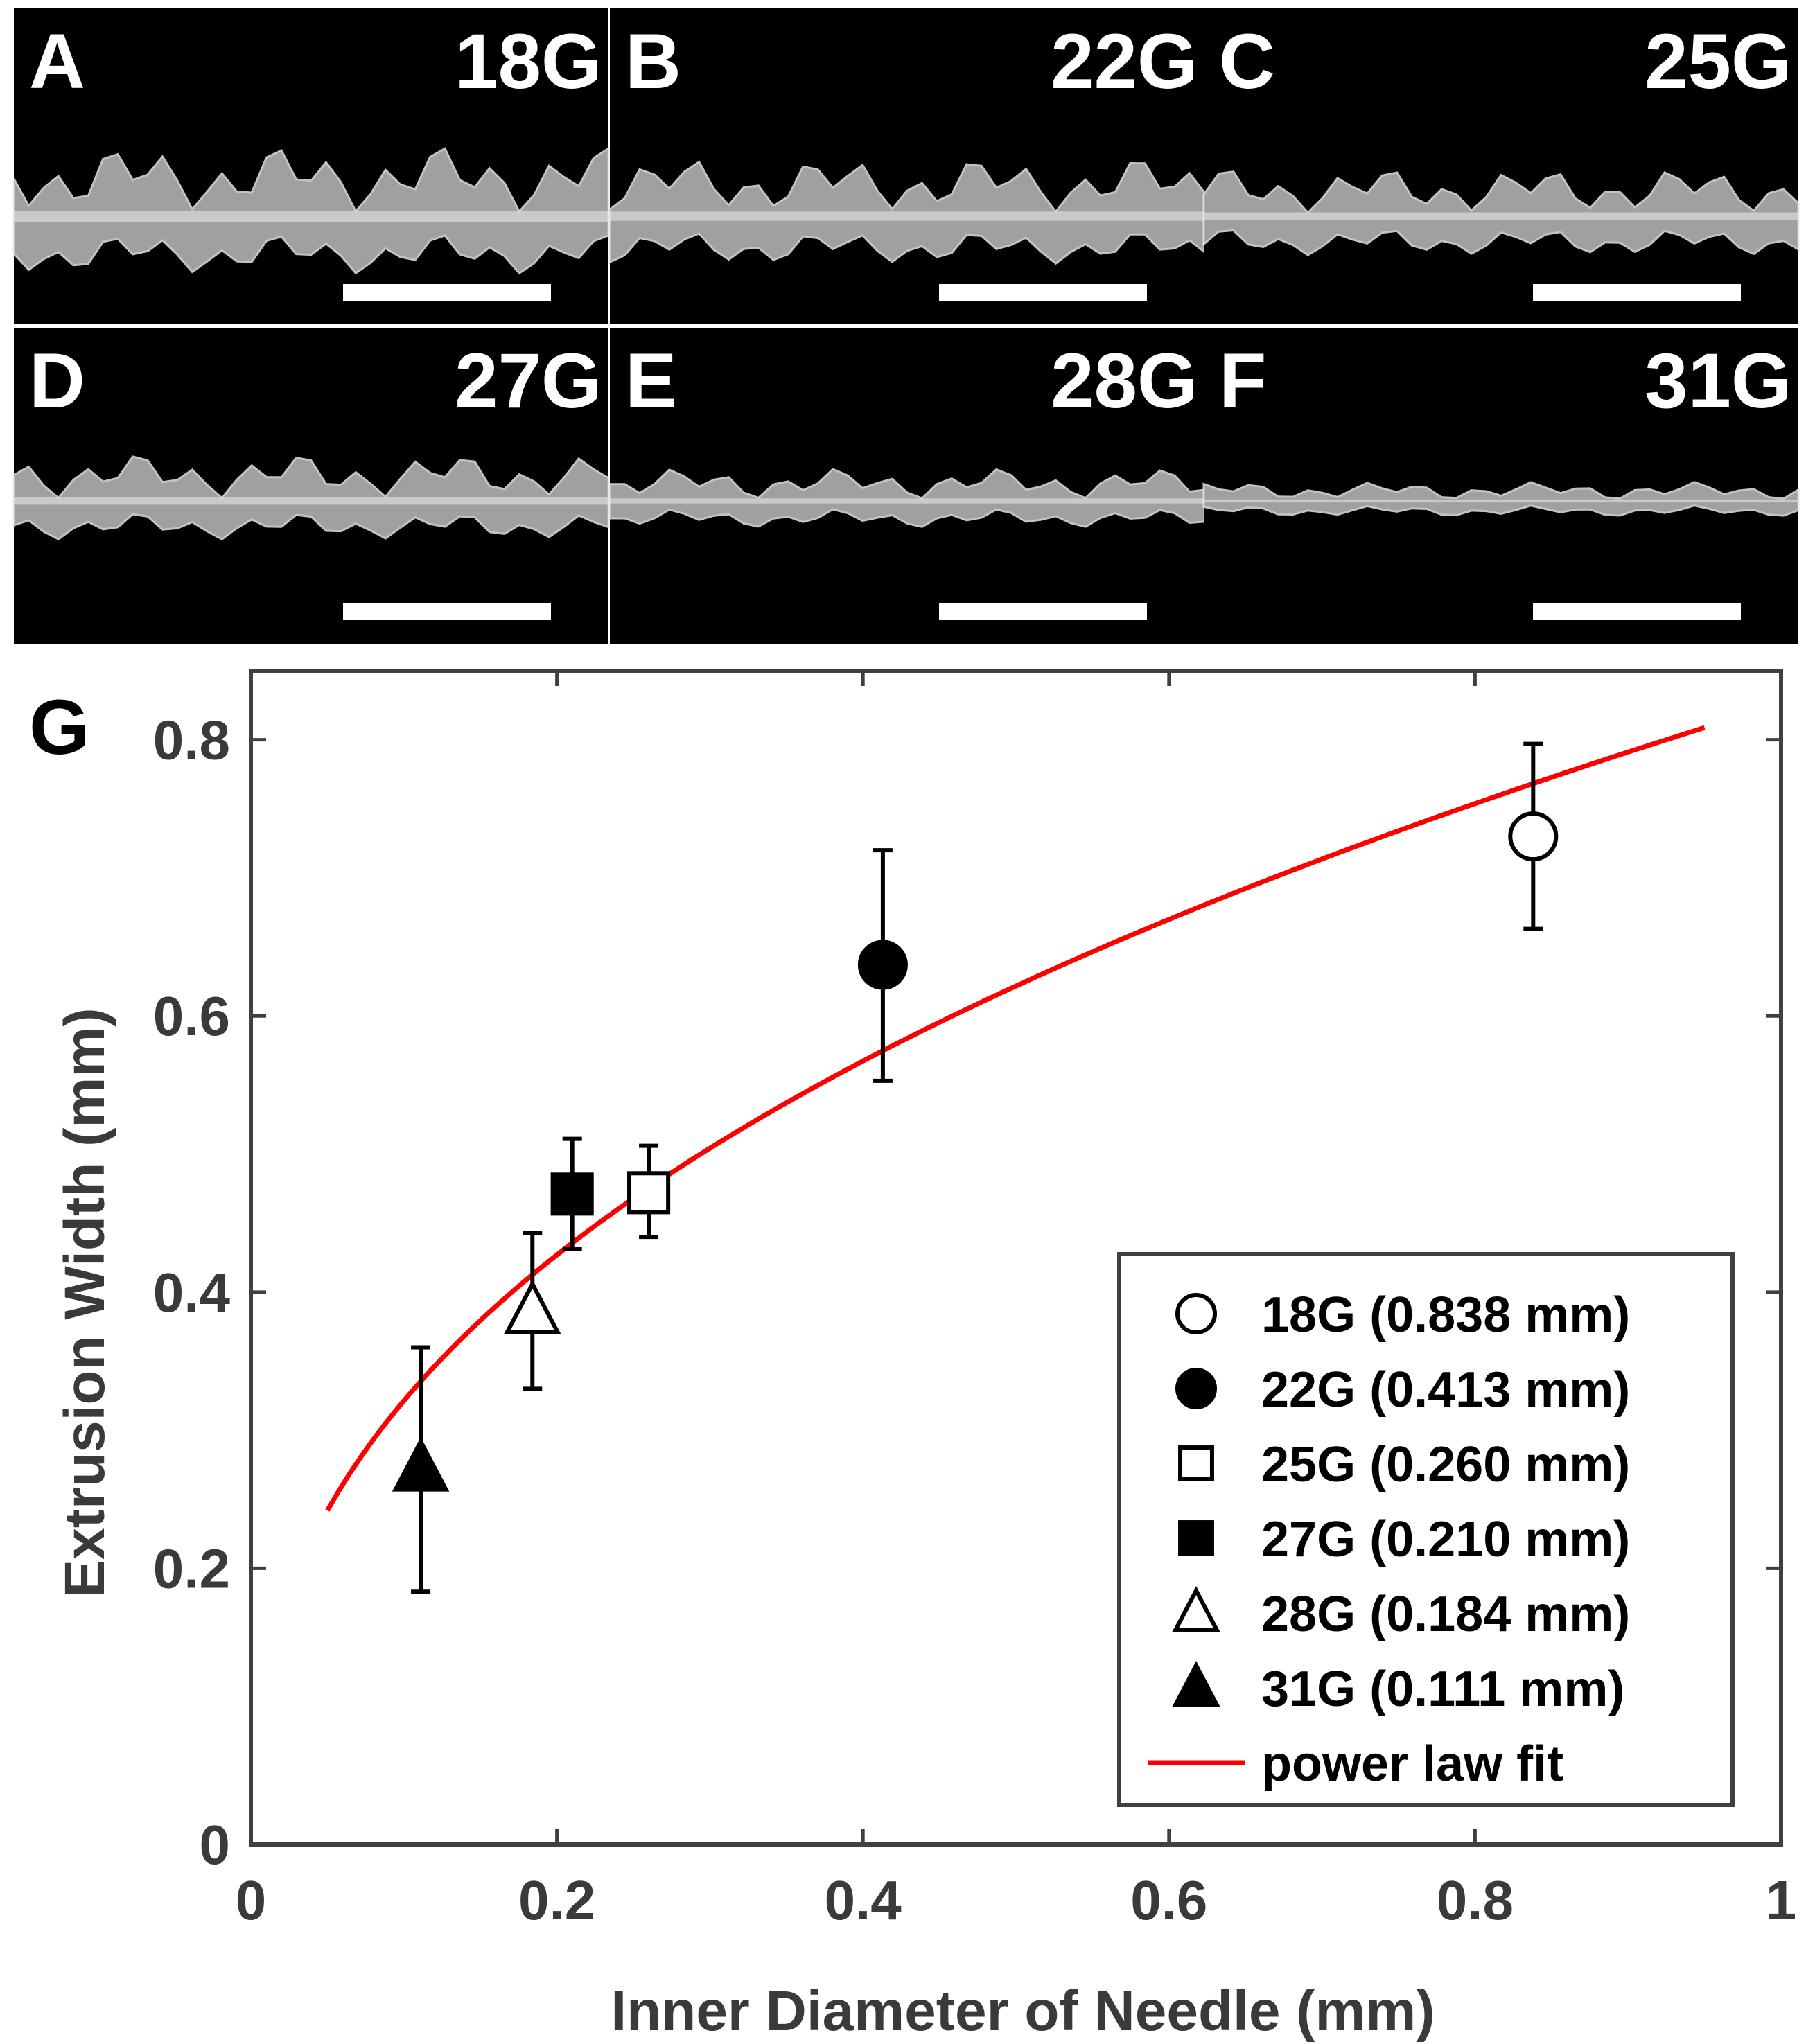 The height and width of the screenshot is (2044, 1806). I want to click on fiber-strand, so click(1501, 499).